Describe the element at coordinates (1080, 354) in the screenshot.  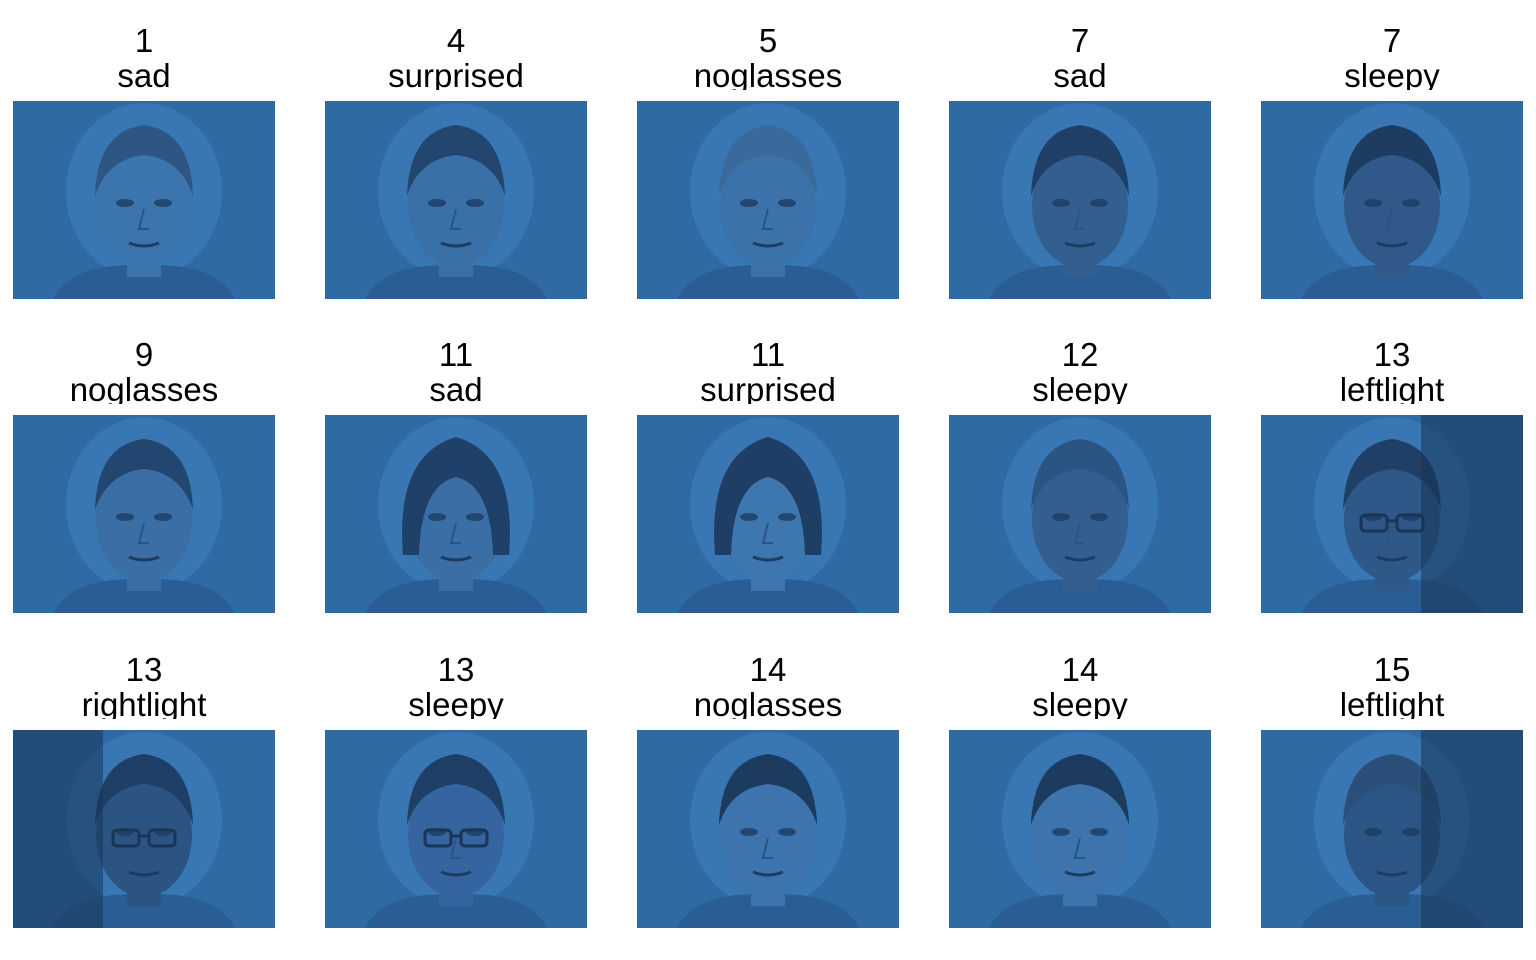
I see `panel-subject-label: 12` at that location.